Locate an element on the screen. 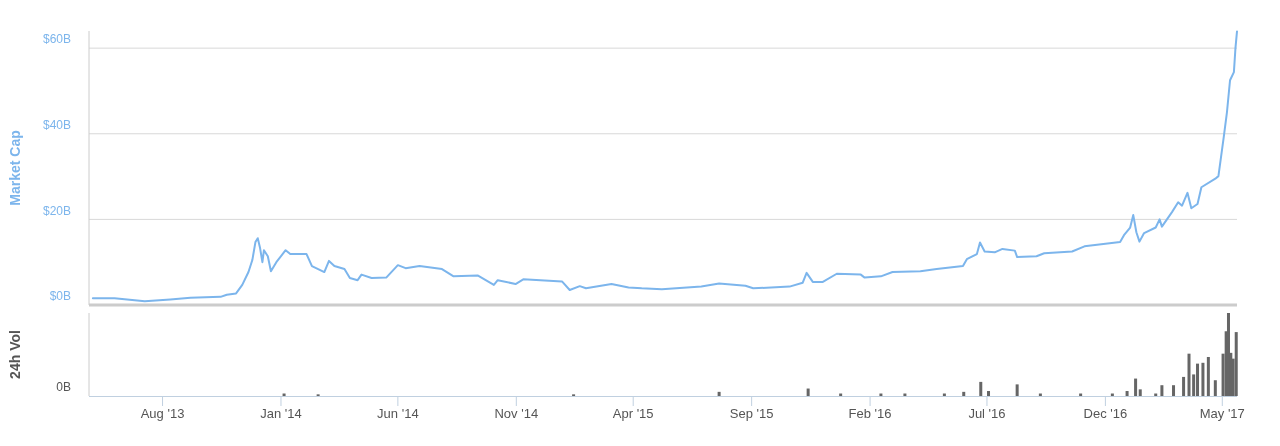 The width and height of the screenshot is (1280, 446). x-tick-label: Sep '15 is located at coordinates (751, 413).